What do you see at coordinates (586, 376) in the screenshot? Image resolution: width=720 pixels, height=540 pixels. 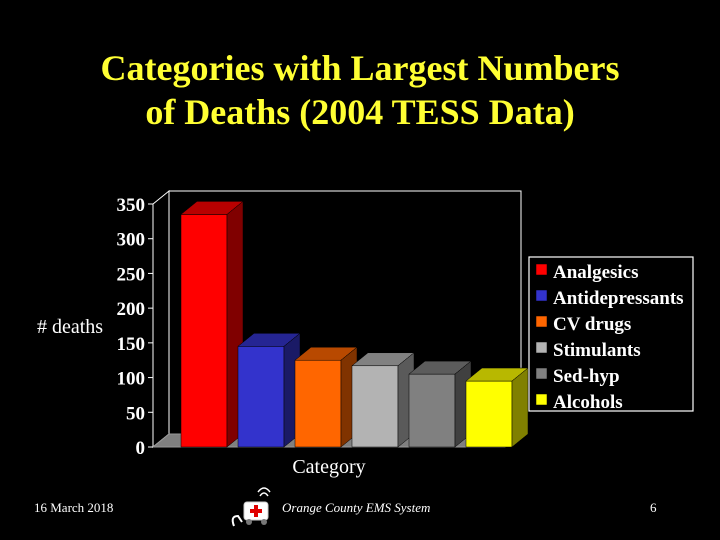 I see `legend-label: Sed-hyp` at bounding box center [586, 376].